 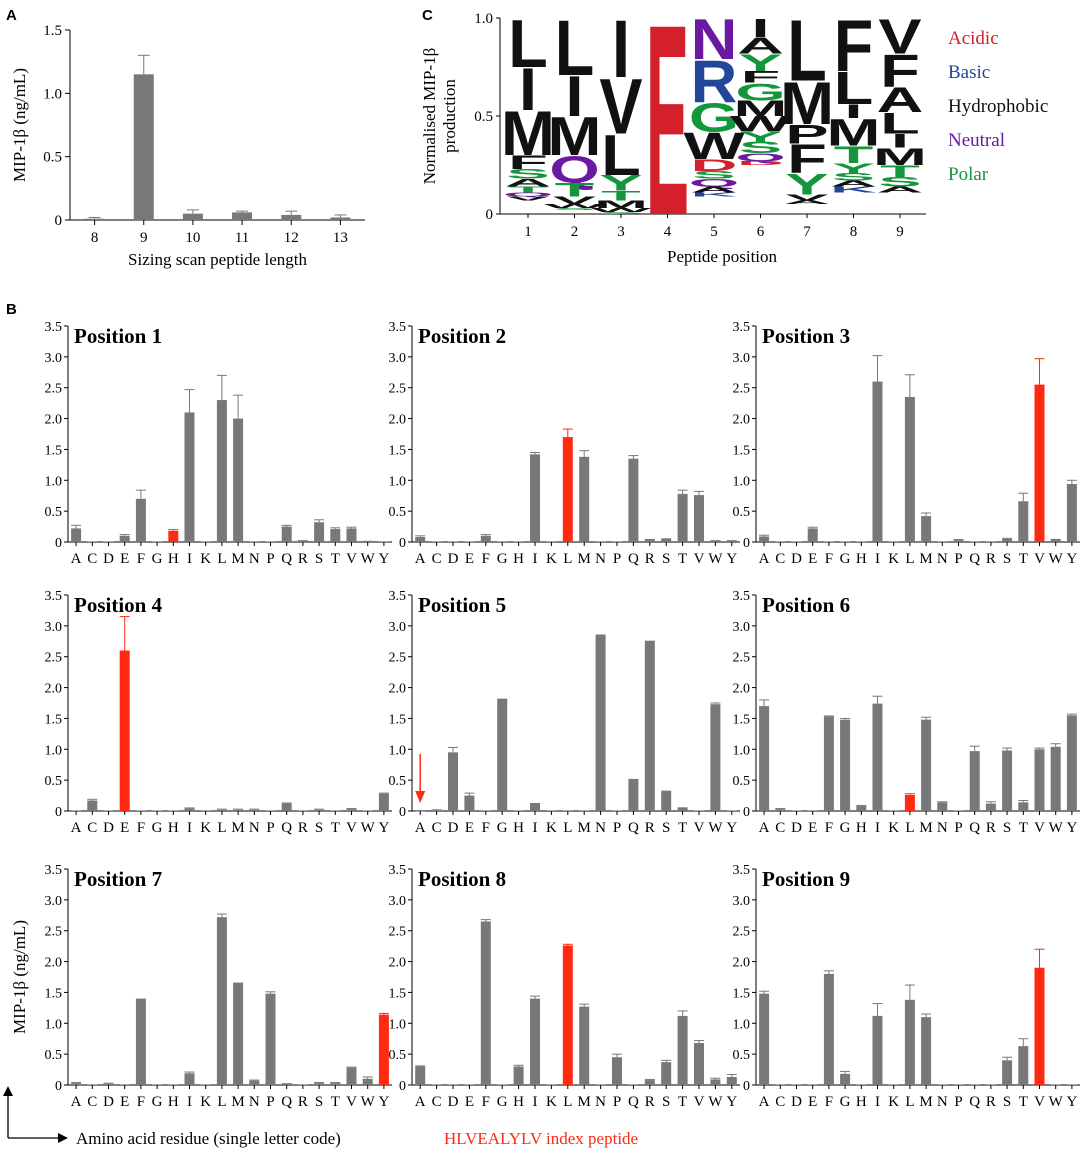 I want to click on x-tick-label: K, so click(x=893, y=1102).